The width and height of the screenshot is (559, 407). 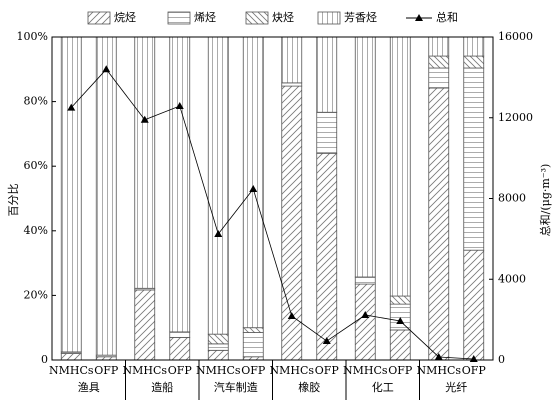 What do you see at coordinates (447, 17) in the screenshot?
I see `legend-label: 总和` at bounding box center [447, 17].